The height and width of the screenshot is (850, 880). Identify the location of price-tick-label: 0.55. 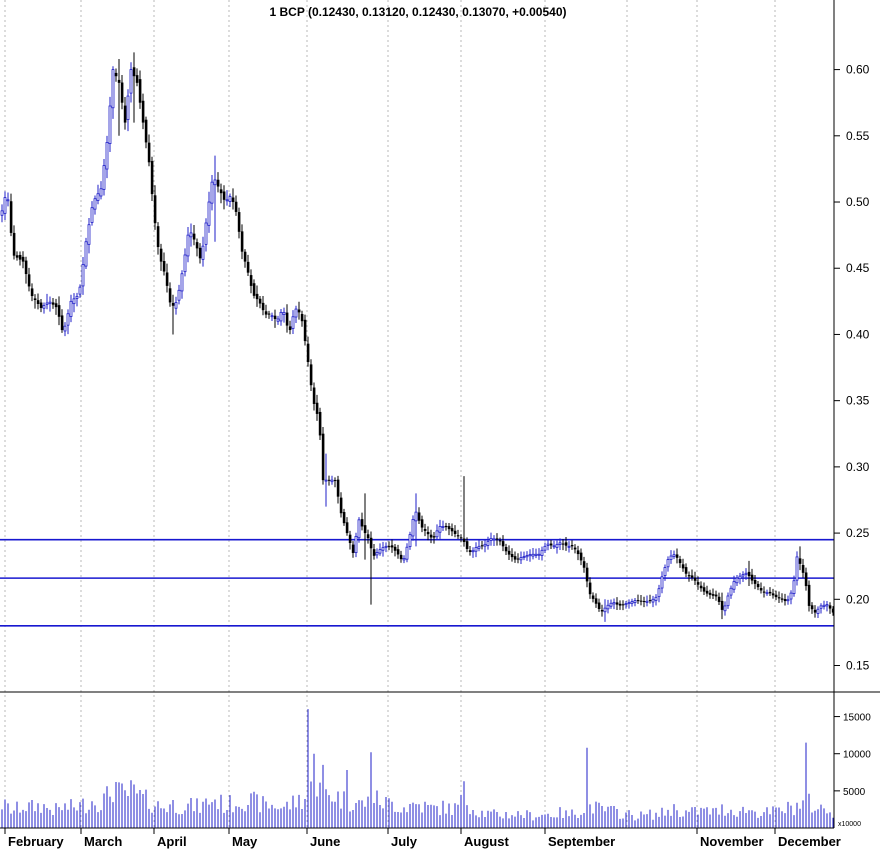
(858, 136).